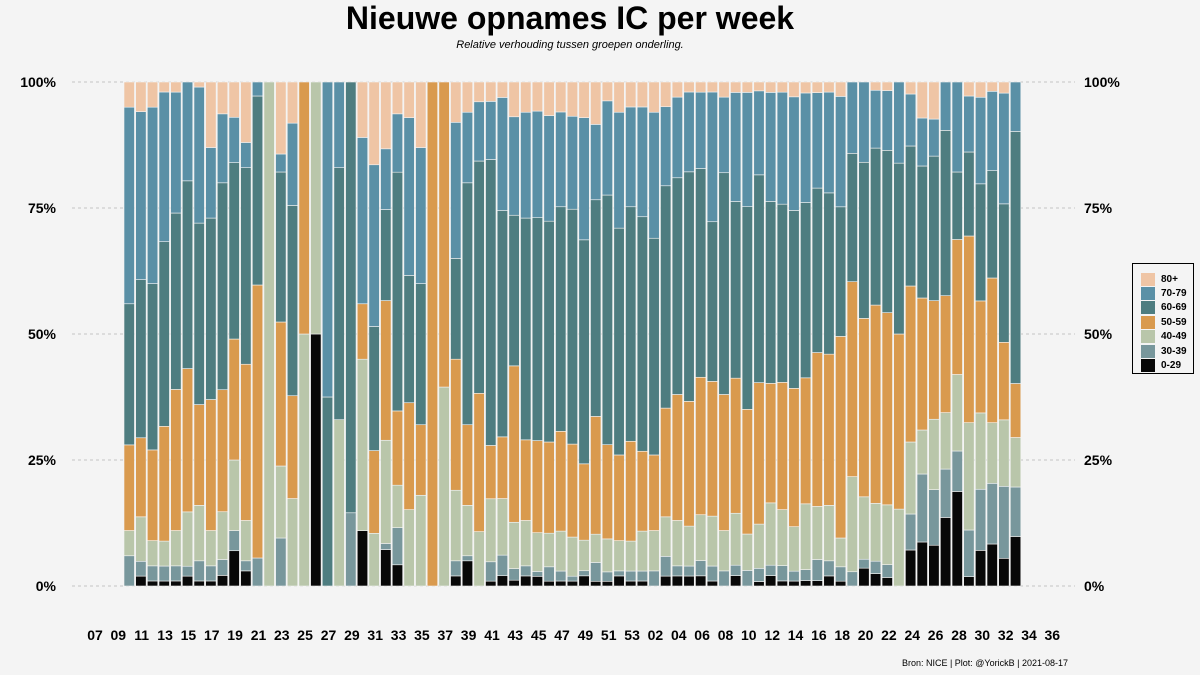 This screenshot has width=1200, height=675. I want to click on x-tick-label: 11, so click(141, 635).